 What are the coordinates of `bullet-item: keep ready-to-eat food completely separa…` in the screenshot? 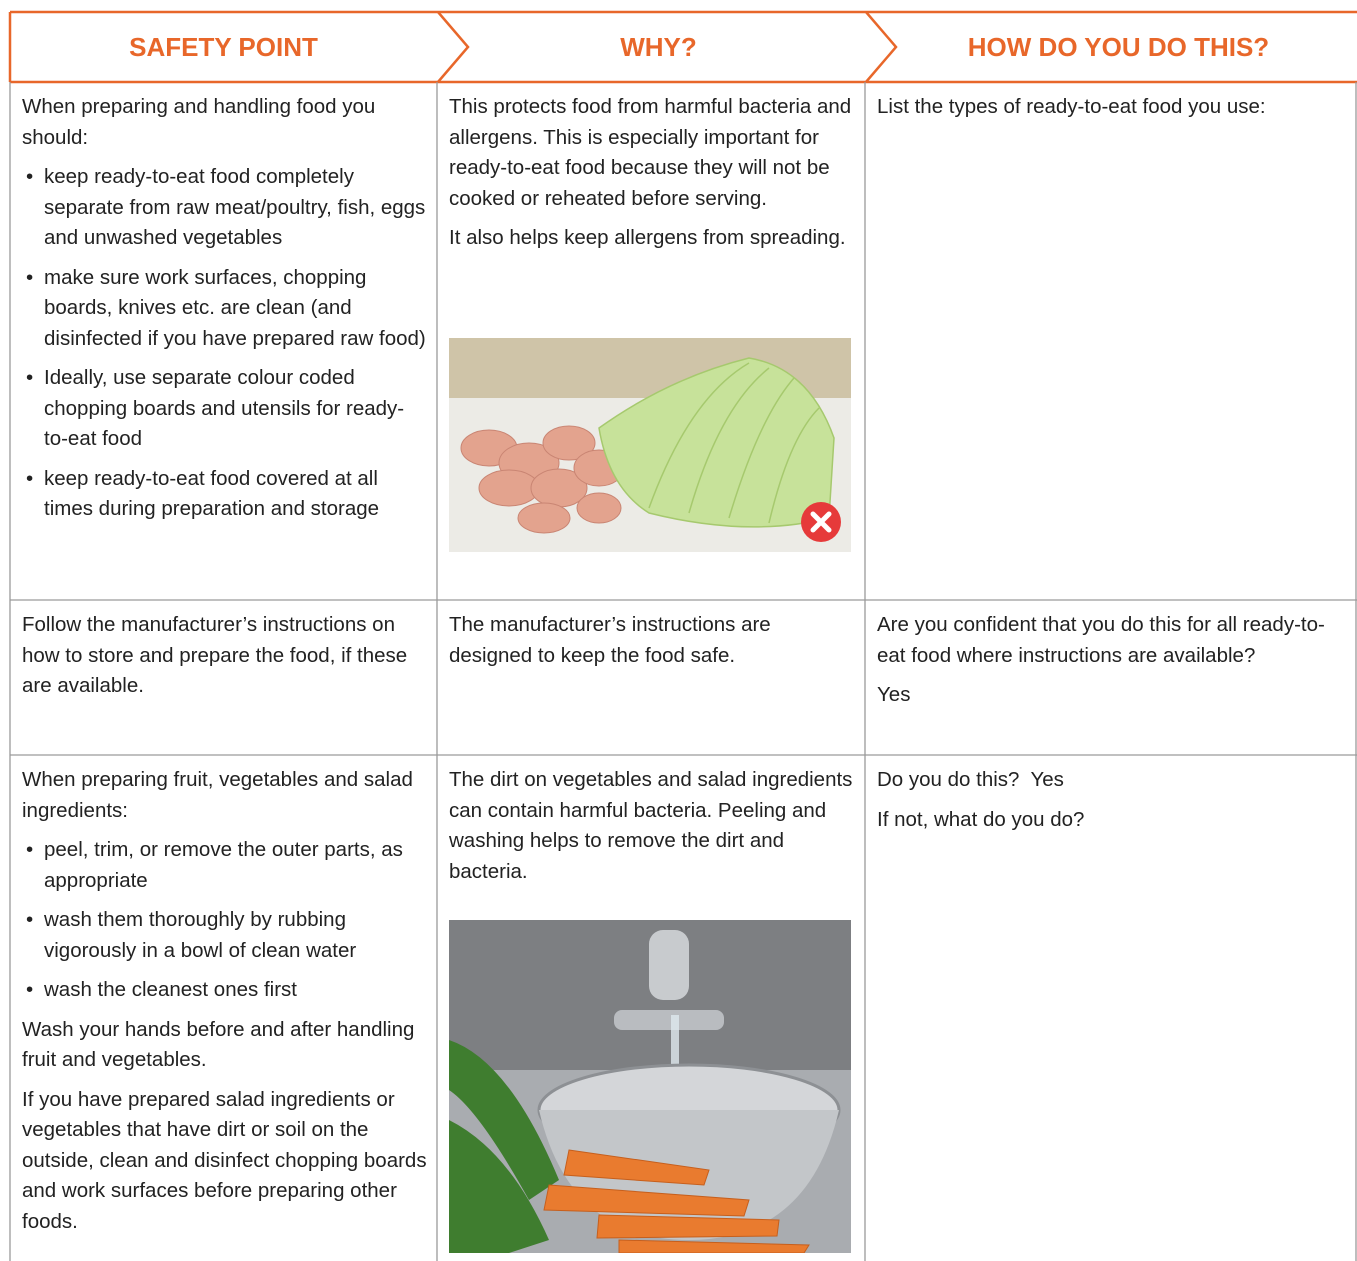 It's located at (224, 208).